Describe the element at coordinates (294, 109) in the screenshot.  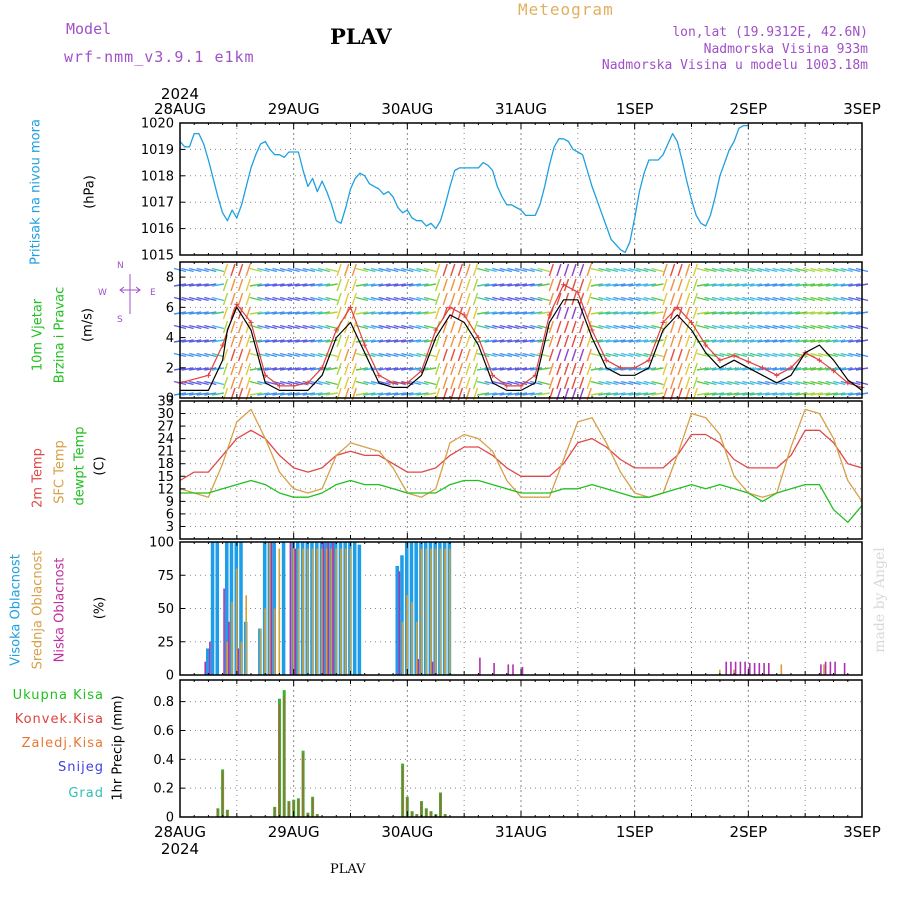
I see `x-tick-label-top: 29AUG` at that location.